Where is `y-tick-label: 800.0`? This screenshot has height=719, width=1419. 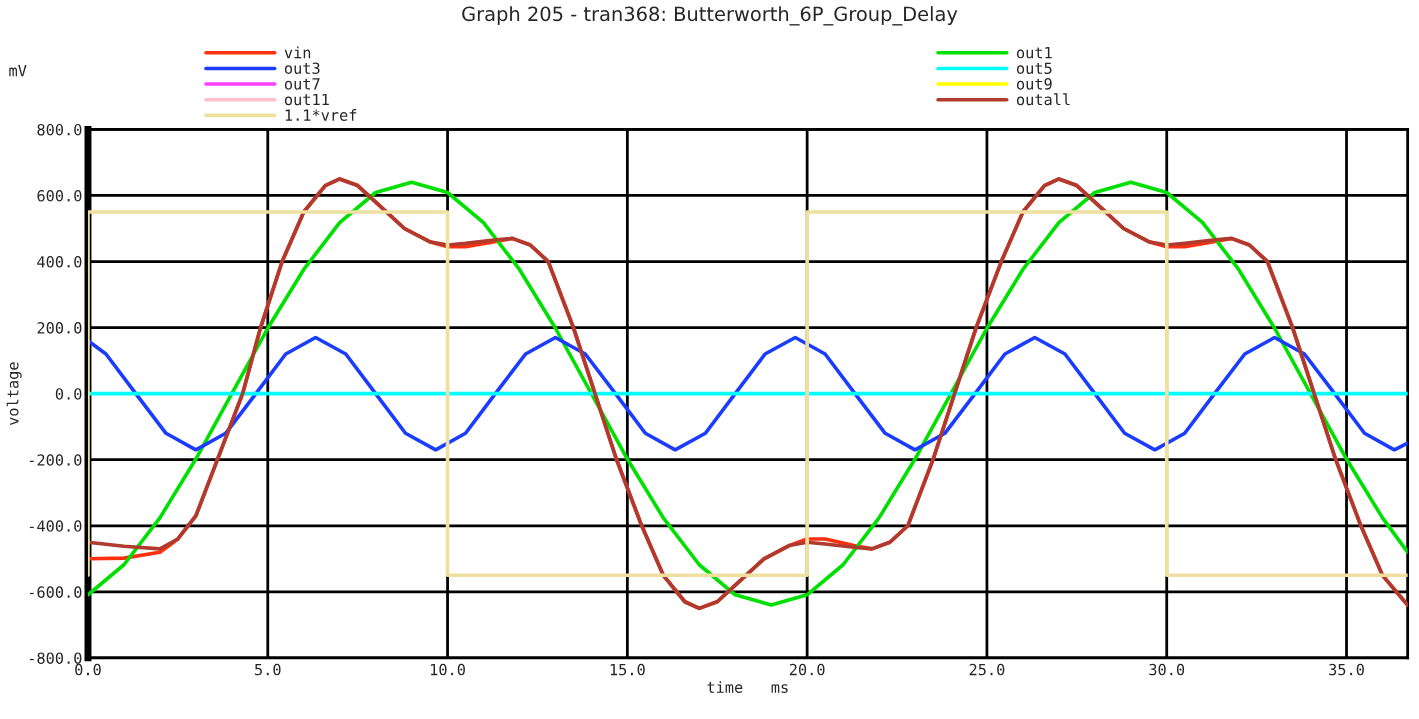
y-tick-label: 800.0 is located at coordinates (59, 129).